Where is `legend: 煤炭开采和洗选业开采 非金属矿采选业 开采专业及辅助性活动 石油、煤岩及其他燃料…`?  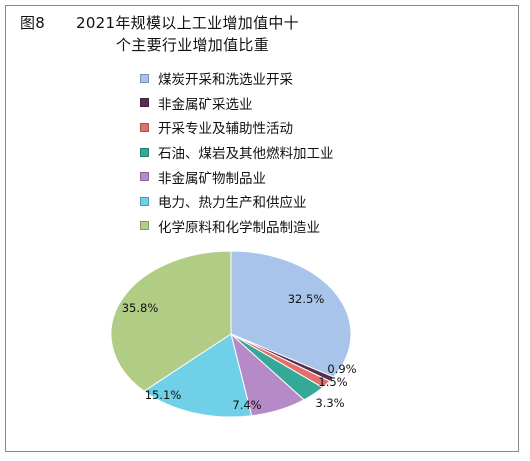
legend: 煤炭开采和洗选业开采 非金属矿采选业 开采专业及辅助性活动 石油、煤岩及其他燃料… is located at coordinates (237, 152).